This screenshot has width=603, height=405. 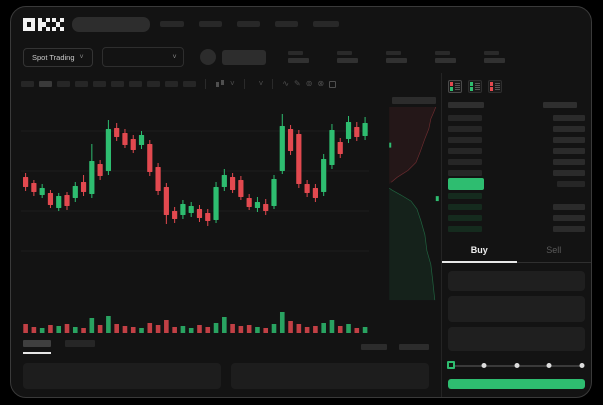 I want to click on amount-slider, so click(x=516, y=365).